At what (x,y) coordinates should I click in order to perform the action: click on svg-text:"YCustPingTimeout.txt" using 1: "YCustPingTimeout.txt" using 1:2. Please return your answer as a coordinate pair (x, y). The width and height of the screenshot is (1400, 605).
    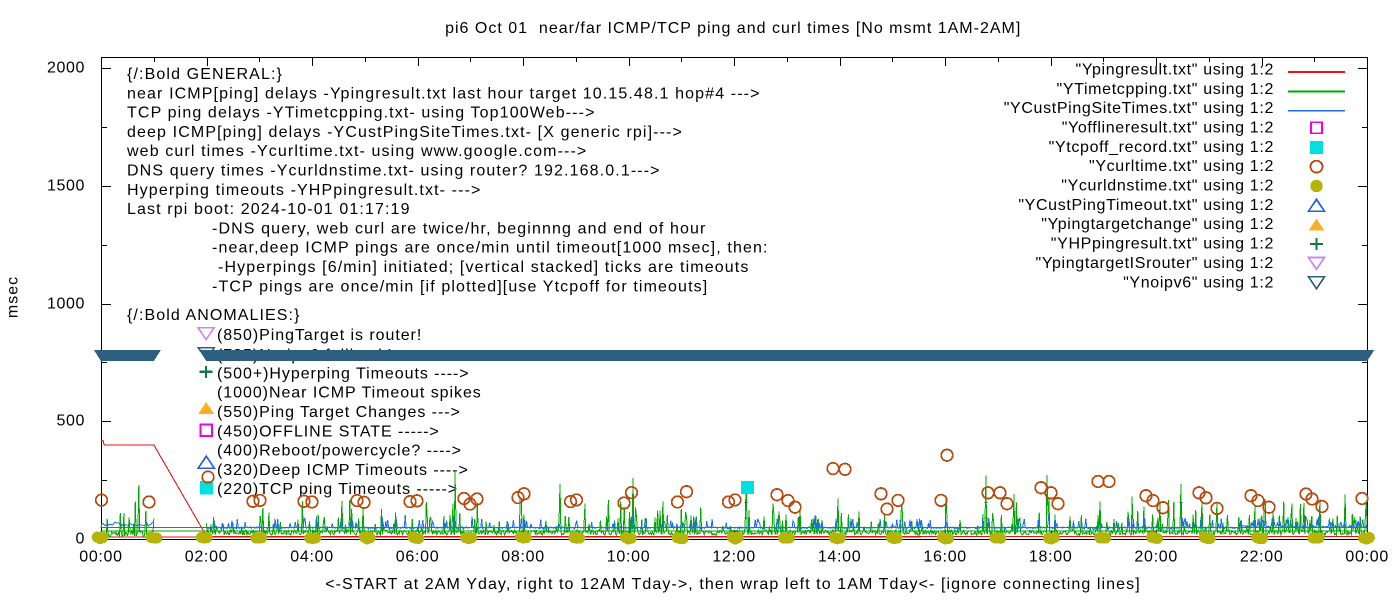
    Looking at the image, I should click on (1146, 205).